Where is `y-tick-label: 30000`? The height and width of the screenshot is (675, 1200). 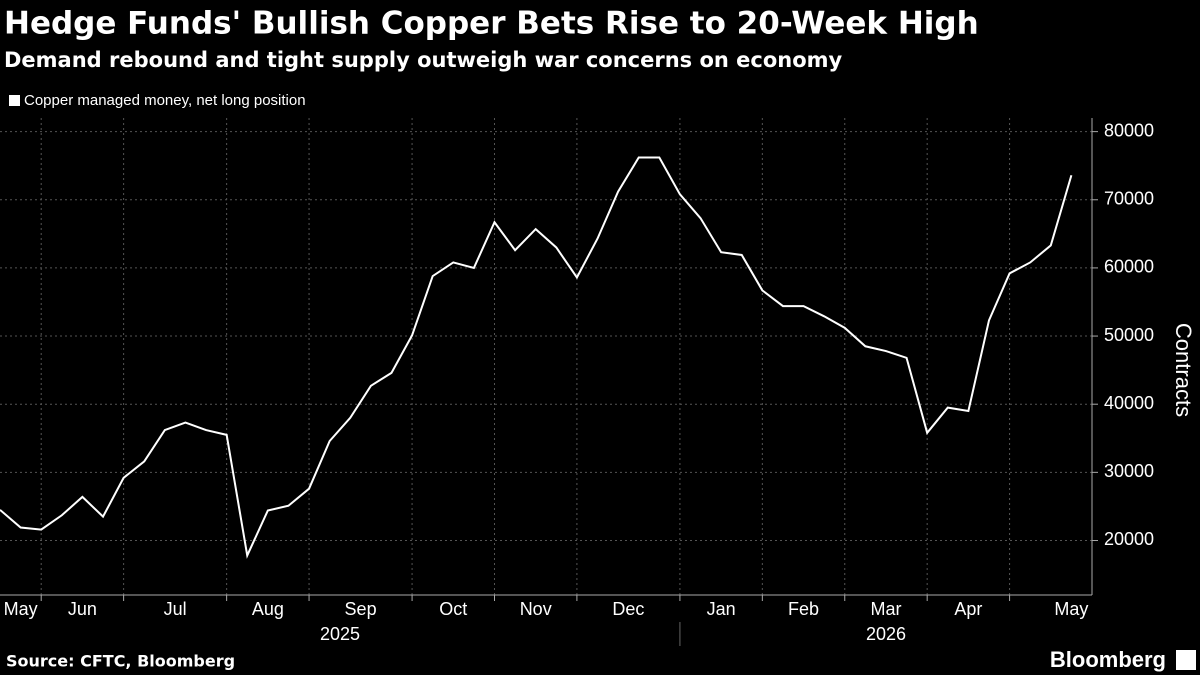
y-tick-label: 30000 is located at coordinates (1129, 471).